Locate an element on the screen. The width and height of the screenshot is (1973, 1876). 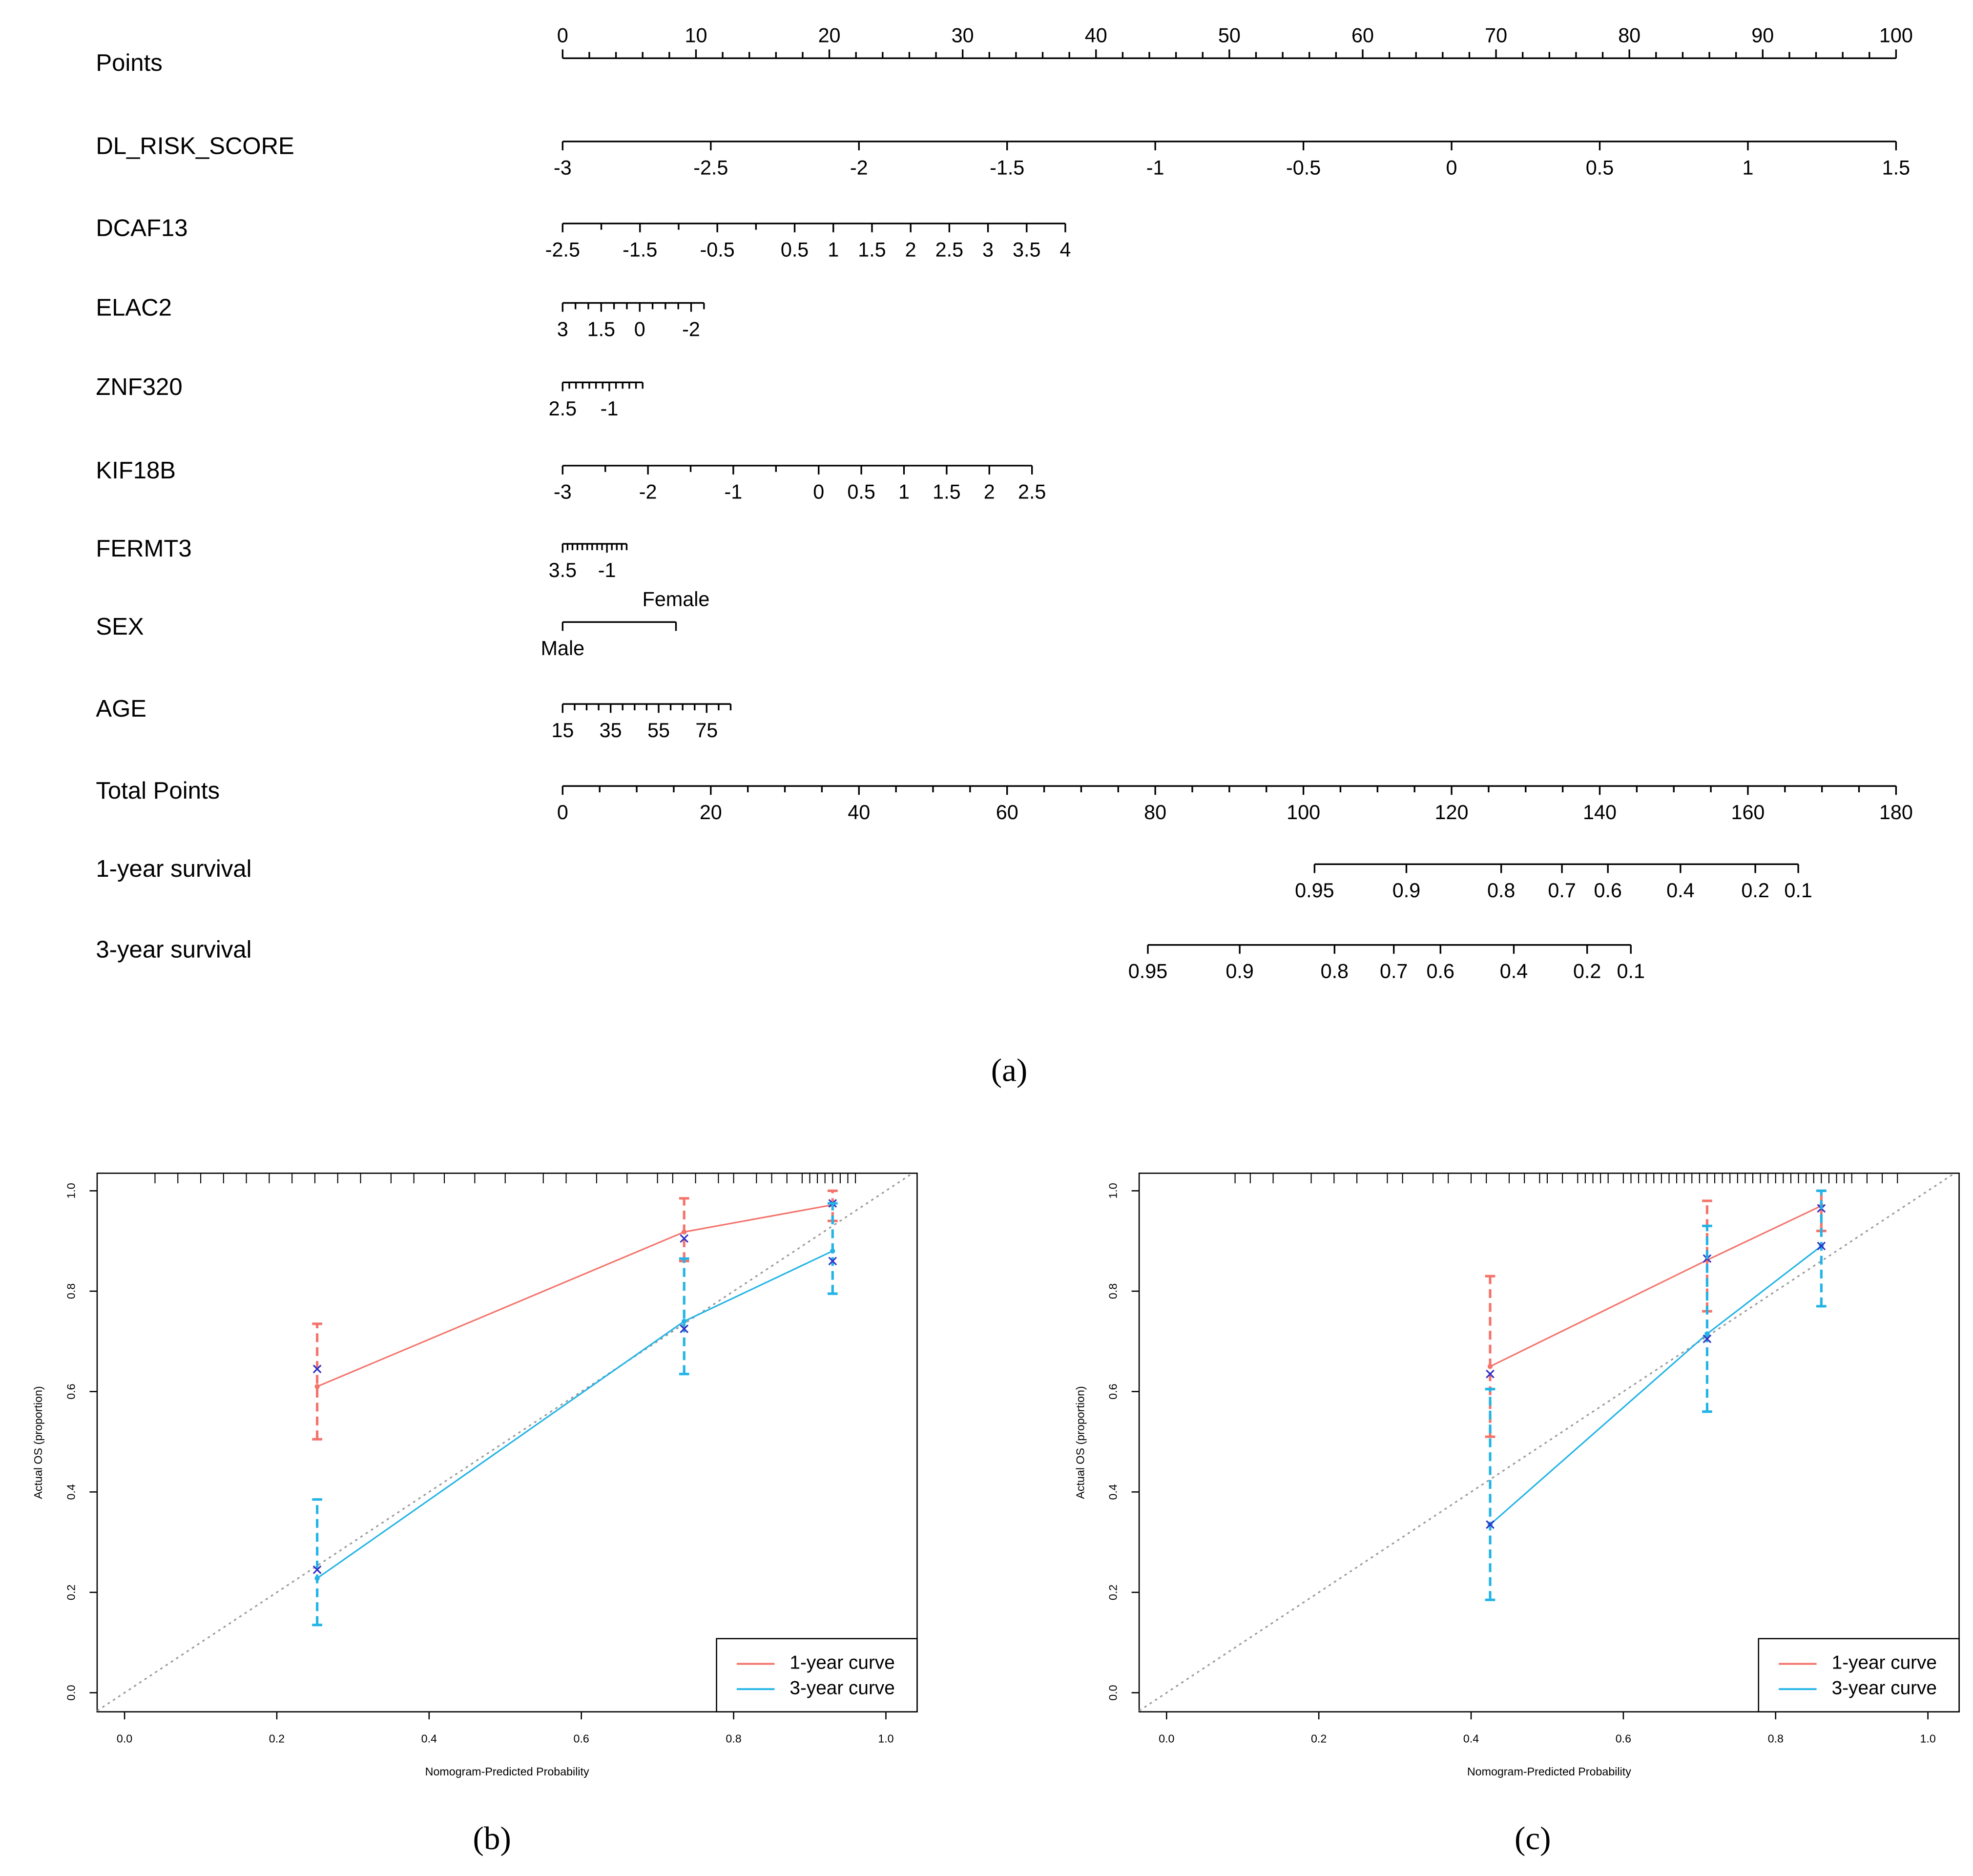
y-tick-label: 0.4 is located at coordinates (1113, 1492).